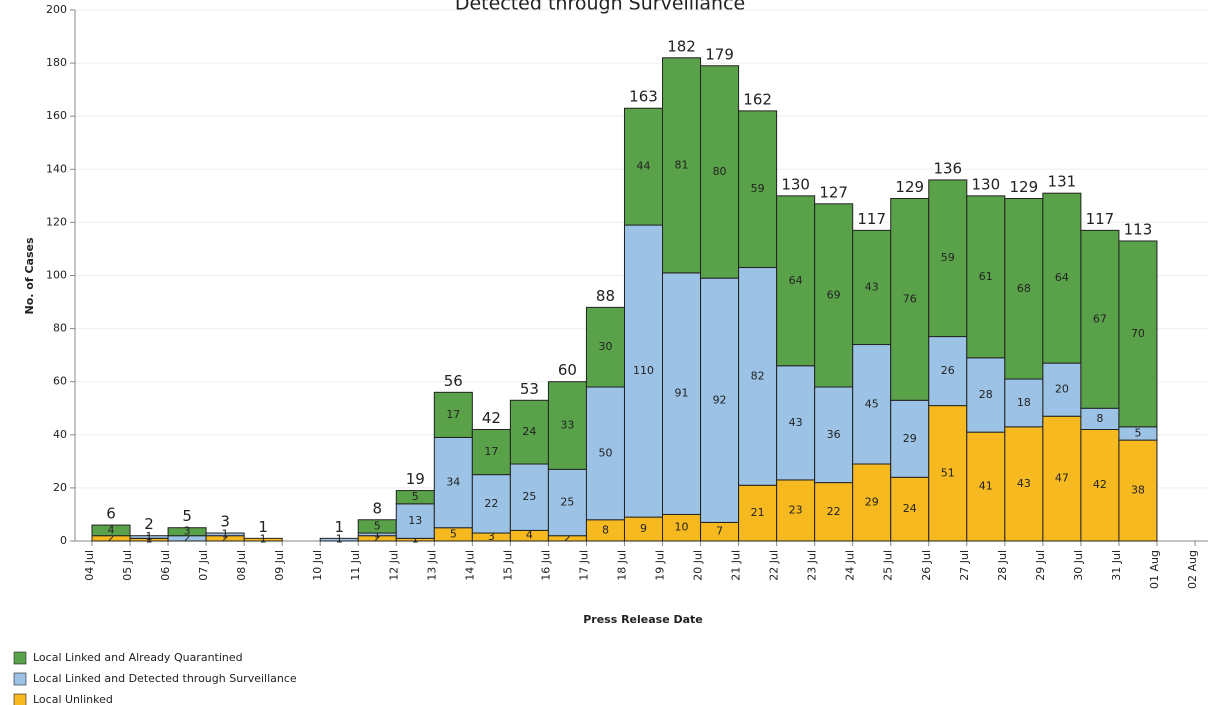 Image resolution: width=1208 pixels, height=705 pixels. Describe the element at coordinates (1062, 389) in the screenshot. I see `segment-label: 20` at that location.